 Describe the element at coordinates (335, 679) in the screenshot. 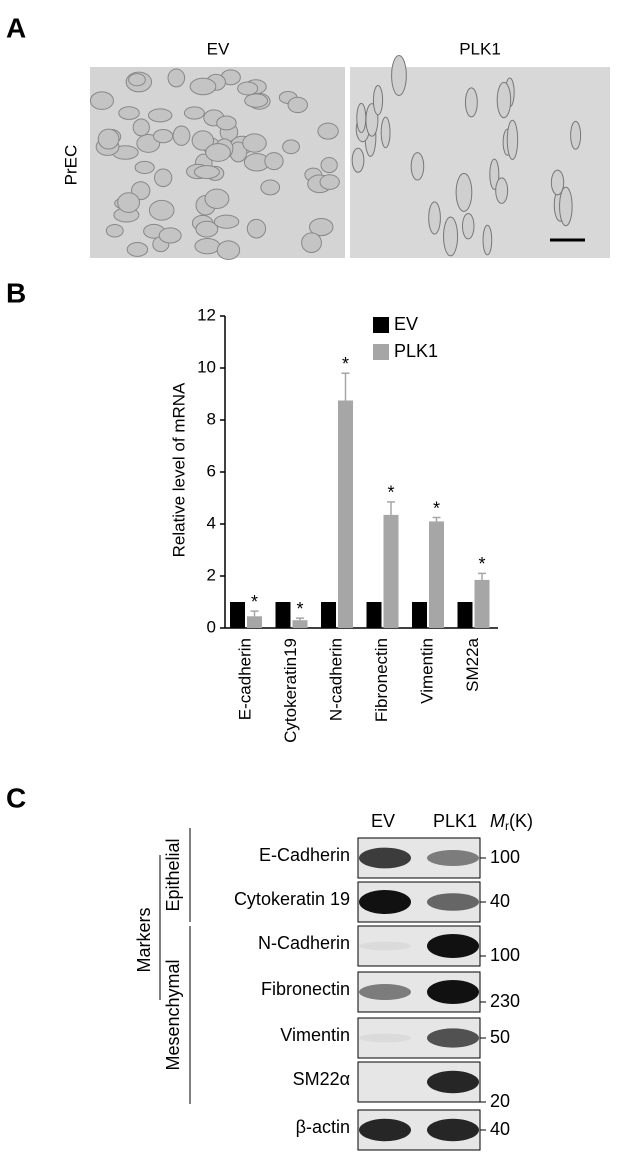

I see `x-tick-label: N-cadherin` at that location.